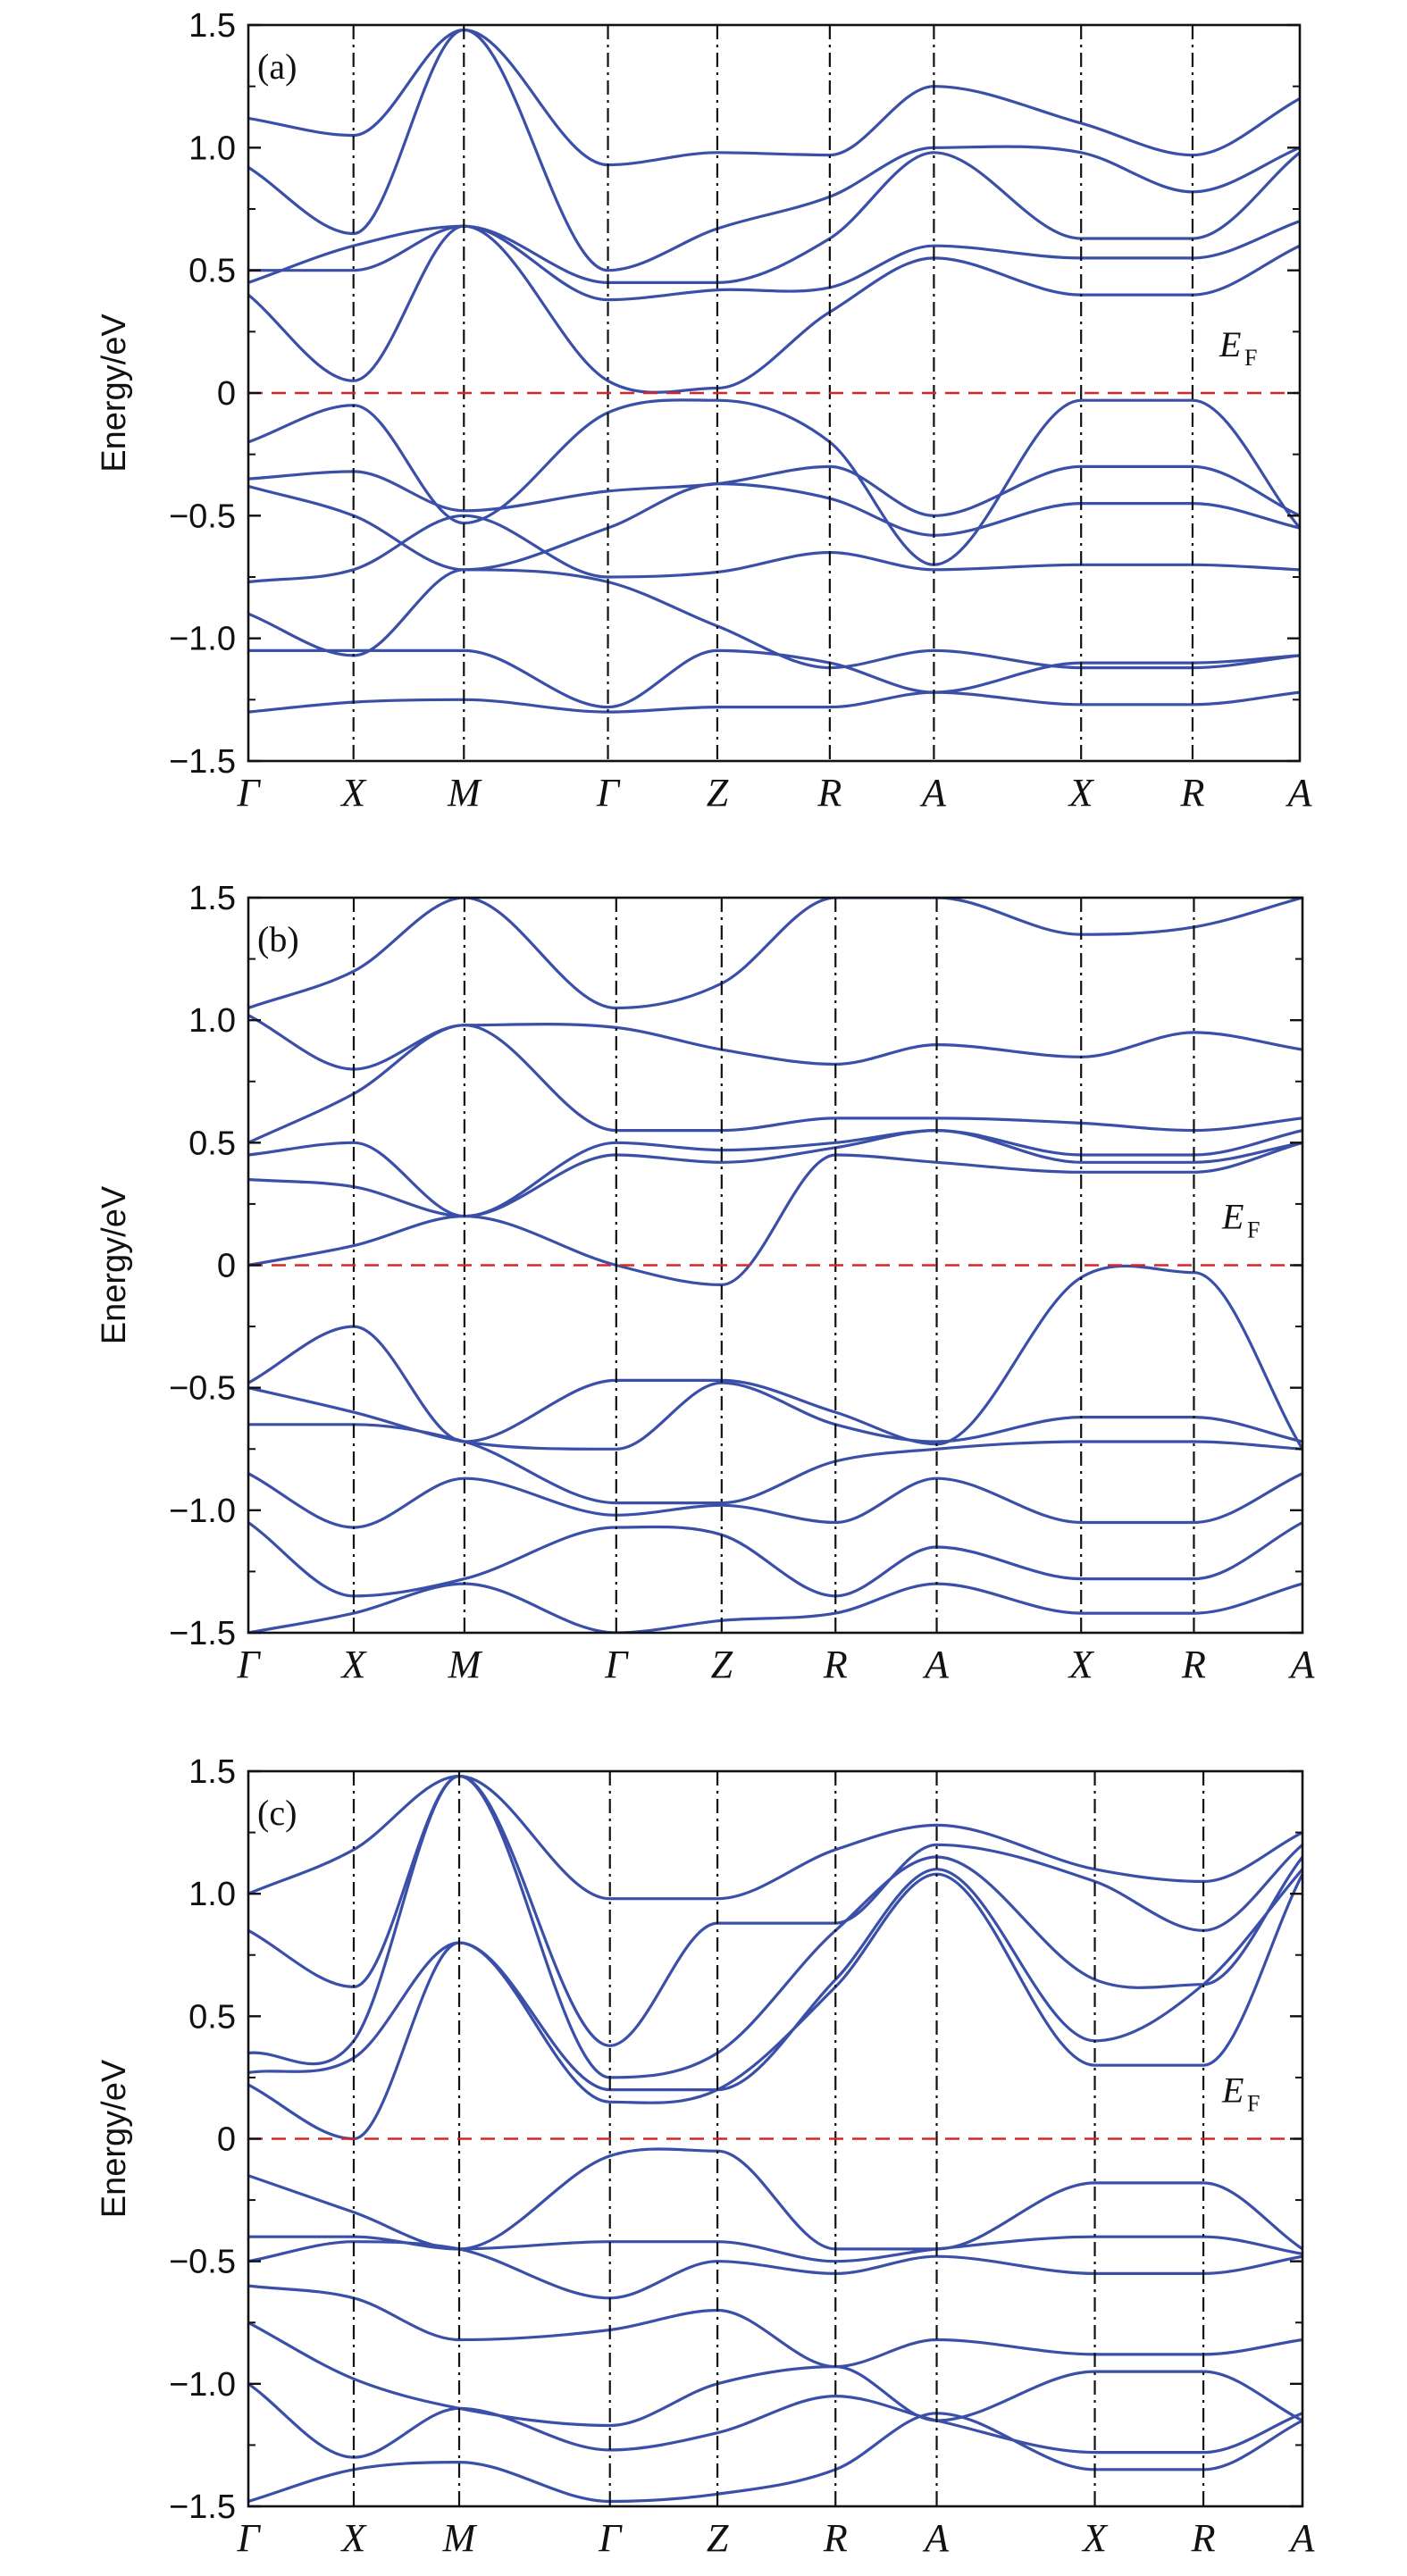  Describe the element at coordinates (278, 939) in the screenshot. I see `panel-label: (b)` at that location.